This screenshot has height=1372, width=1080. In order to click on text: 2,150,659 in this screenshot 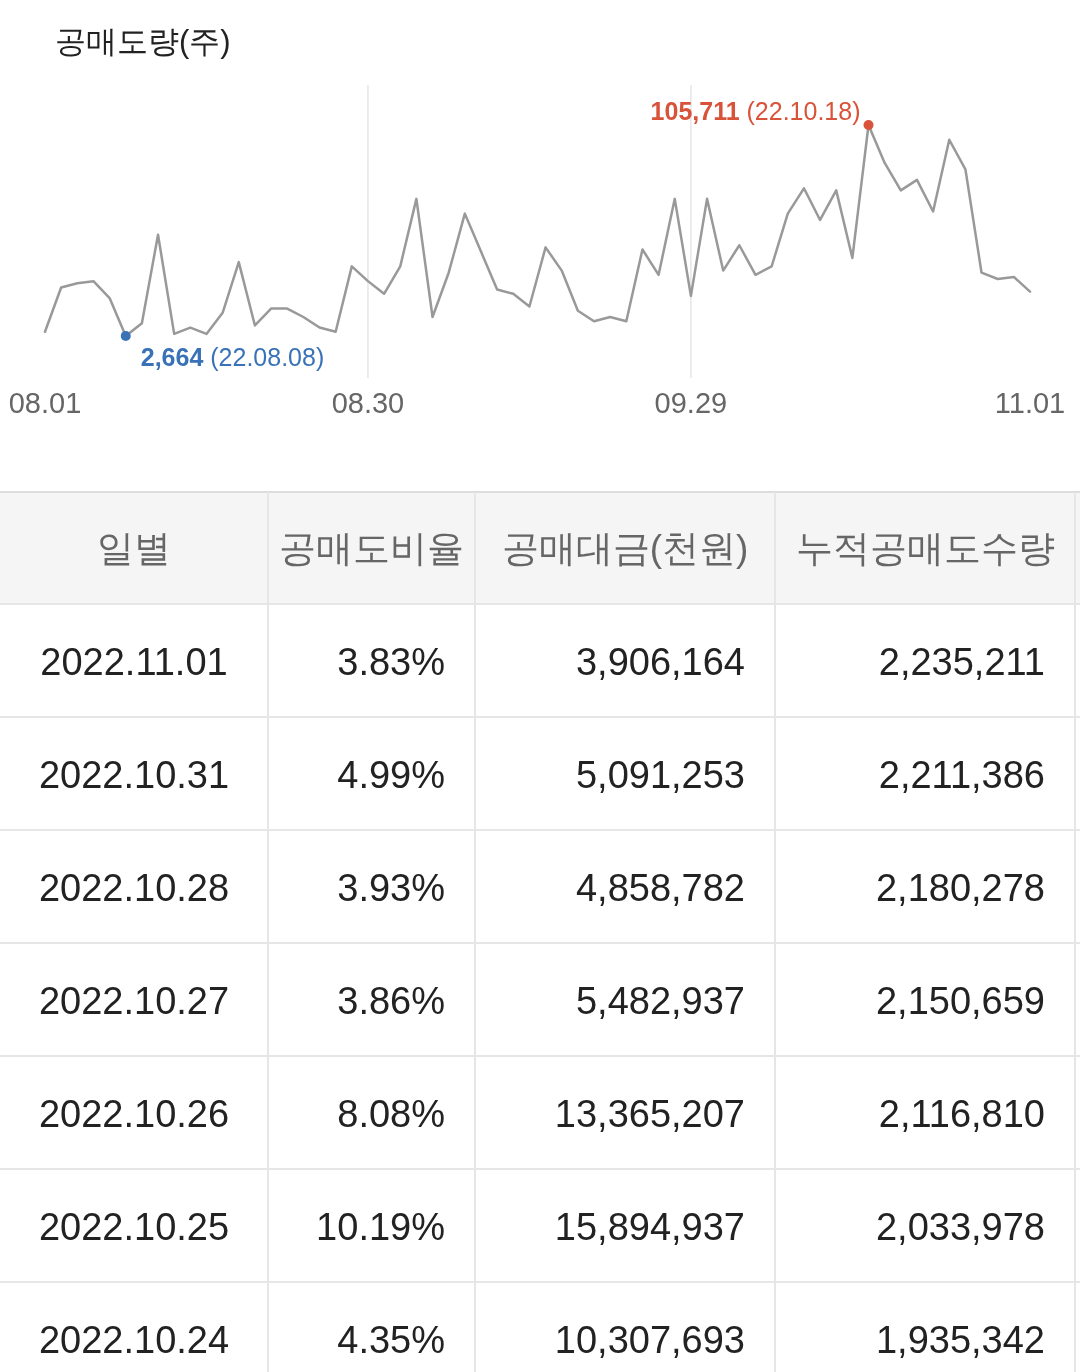, I will do `click(960, 1000)`.